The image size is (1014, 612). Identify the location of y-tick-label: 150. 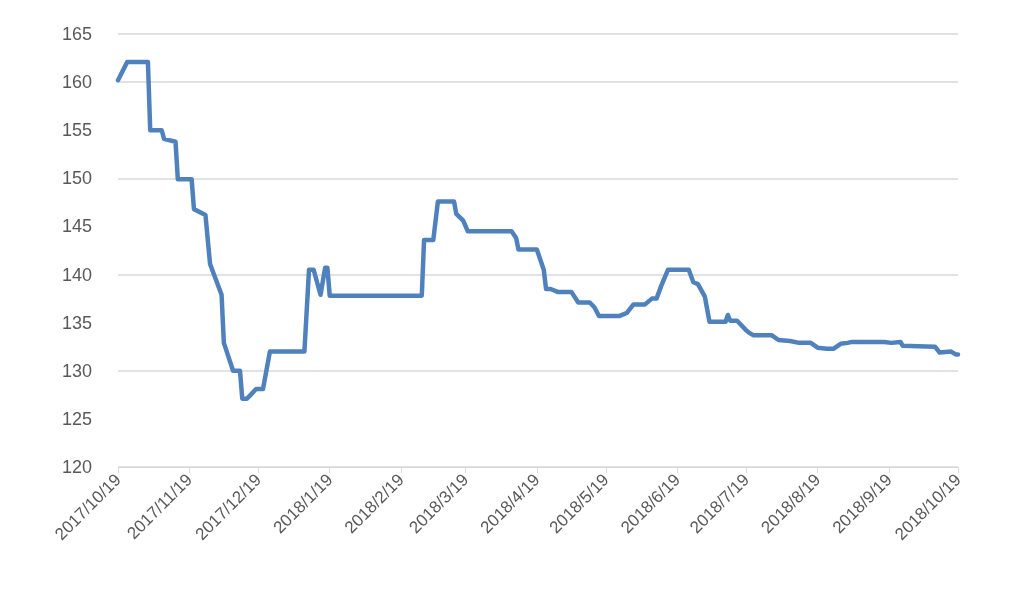
(76, 178).